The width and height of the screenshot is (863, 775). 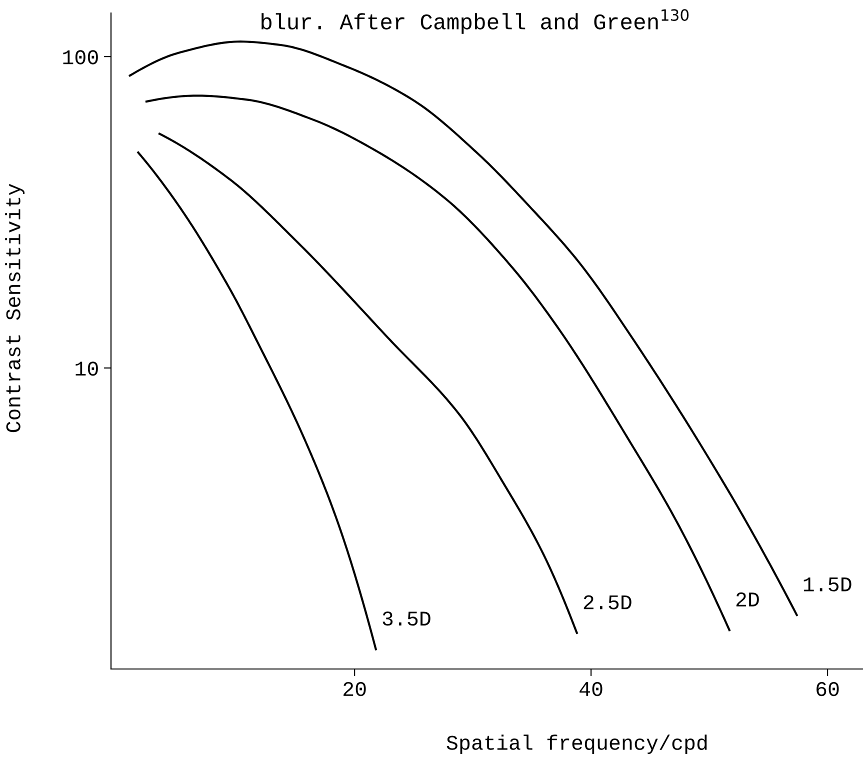 I want to click on series-label: 2.5D, so click(x=608, y=602).